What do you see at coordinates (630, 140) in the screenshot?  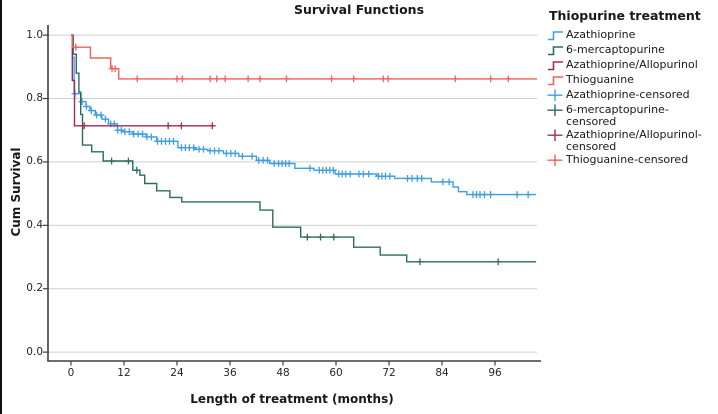 I see `legend-item-azathioprine-allopurinol-censored: Azathioprine/Allopurinol-censored` at bounding box center [630, 140].